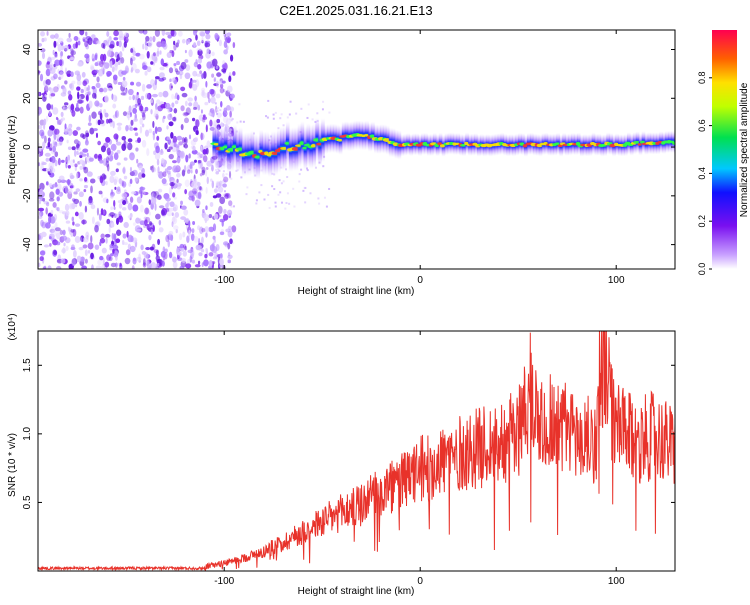  Describe the element at coordinates (27, 244) in the screenshot. I see `y-tick-label: -40` at that location.